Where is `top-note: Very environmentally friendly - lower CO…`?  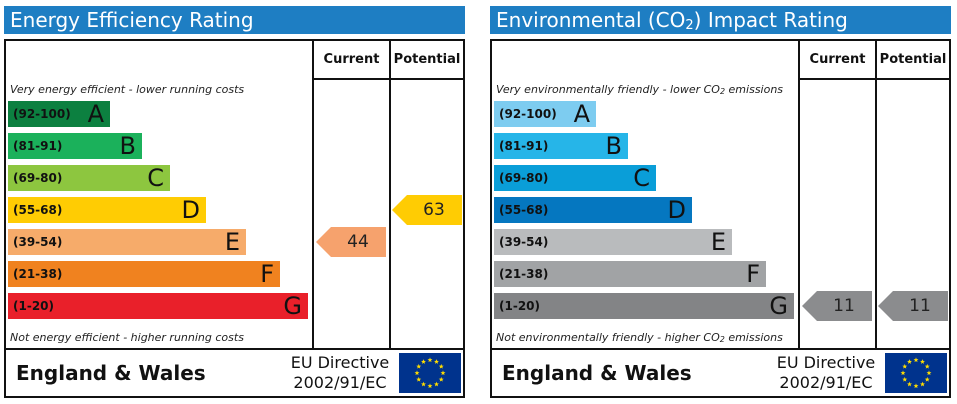 top-note: Very environmentally friendly - lower CO… is located at coordinates (640, 89).